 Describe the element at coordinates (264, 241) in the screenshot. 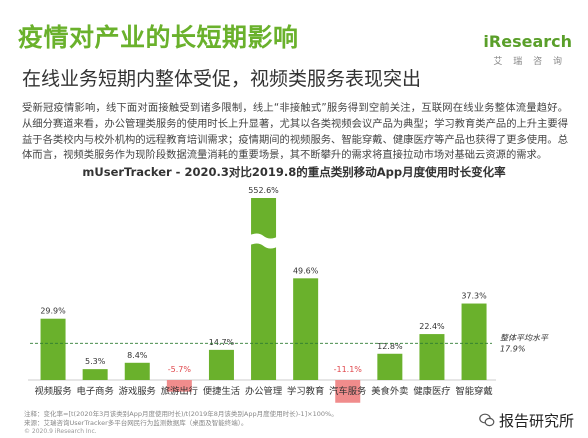

I see `axis-break-gap` at that location.